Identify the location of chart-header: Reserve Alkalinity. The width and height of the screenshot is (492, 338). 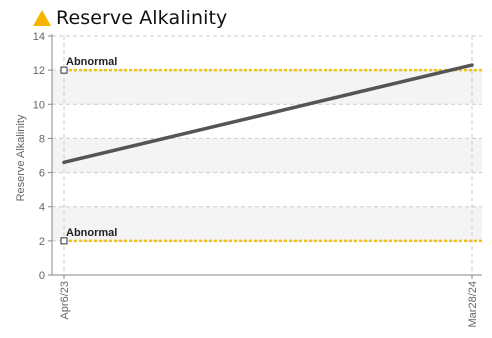
(129, 18).